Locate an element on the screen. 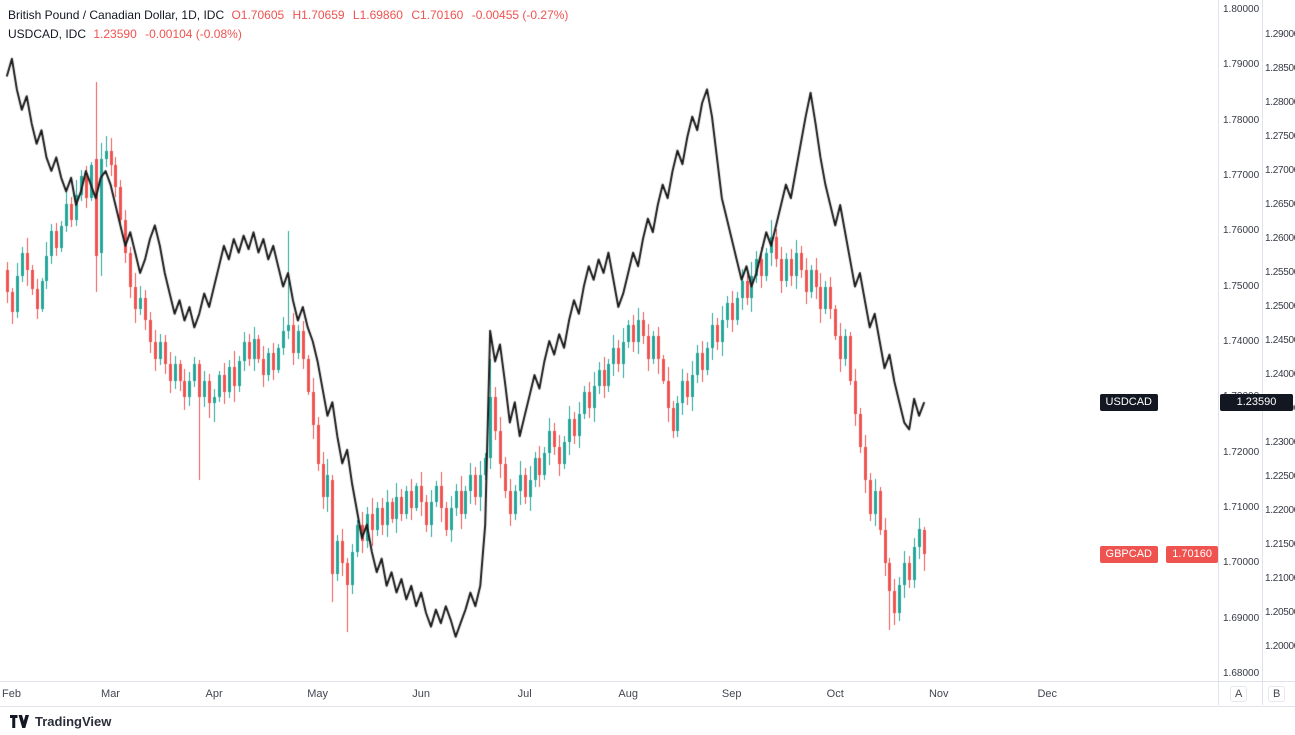 This screenshot has width=1295, height=735. price-tick-label: 1.71000 is located at coordinates (1241, 507).